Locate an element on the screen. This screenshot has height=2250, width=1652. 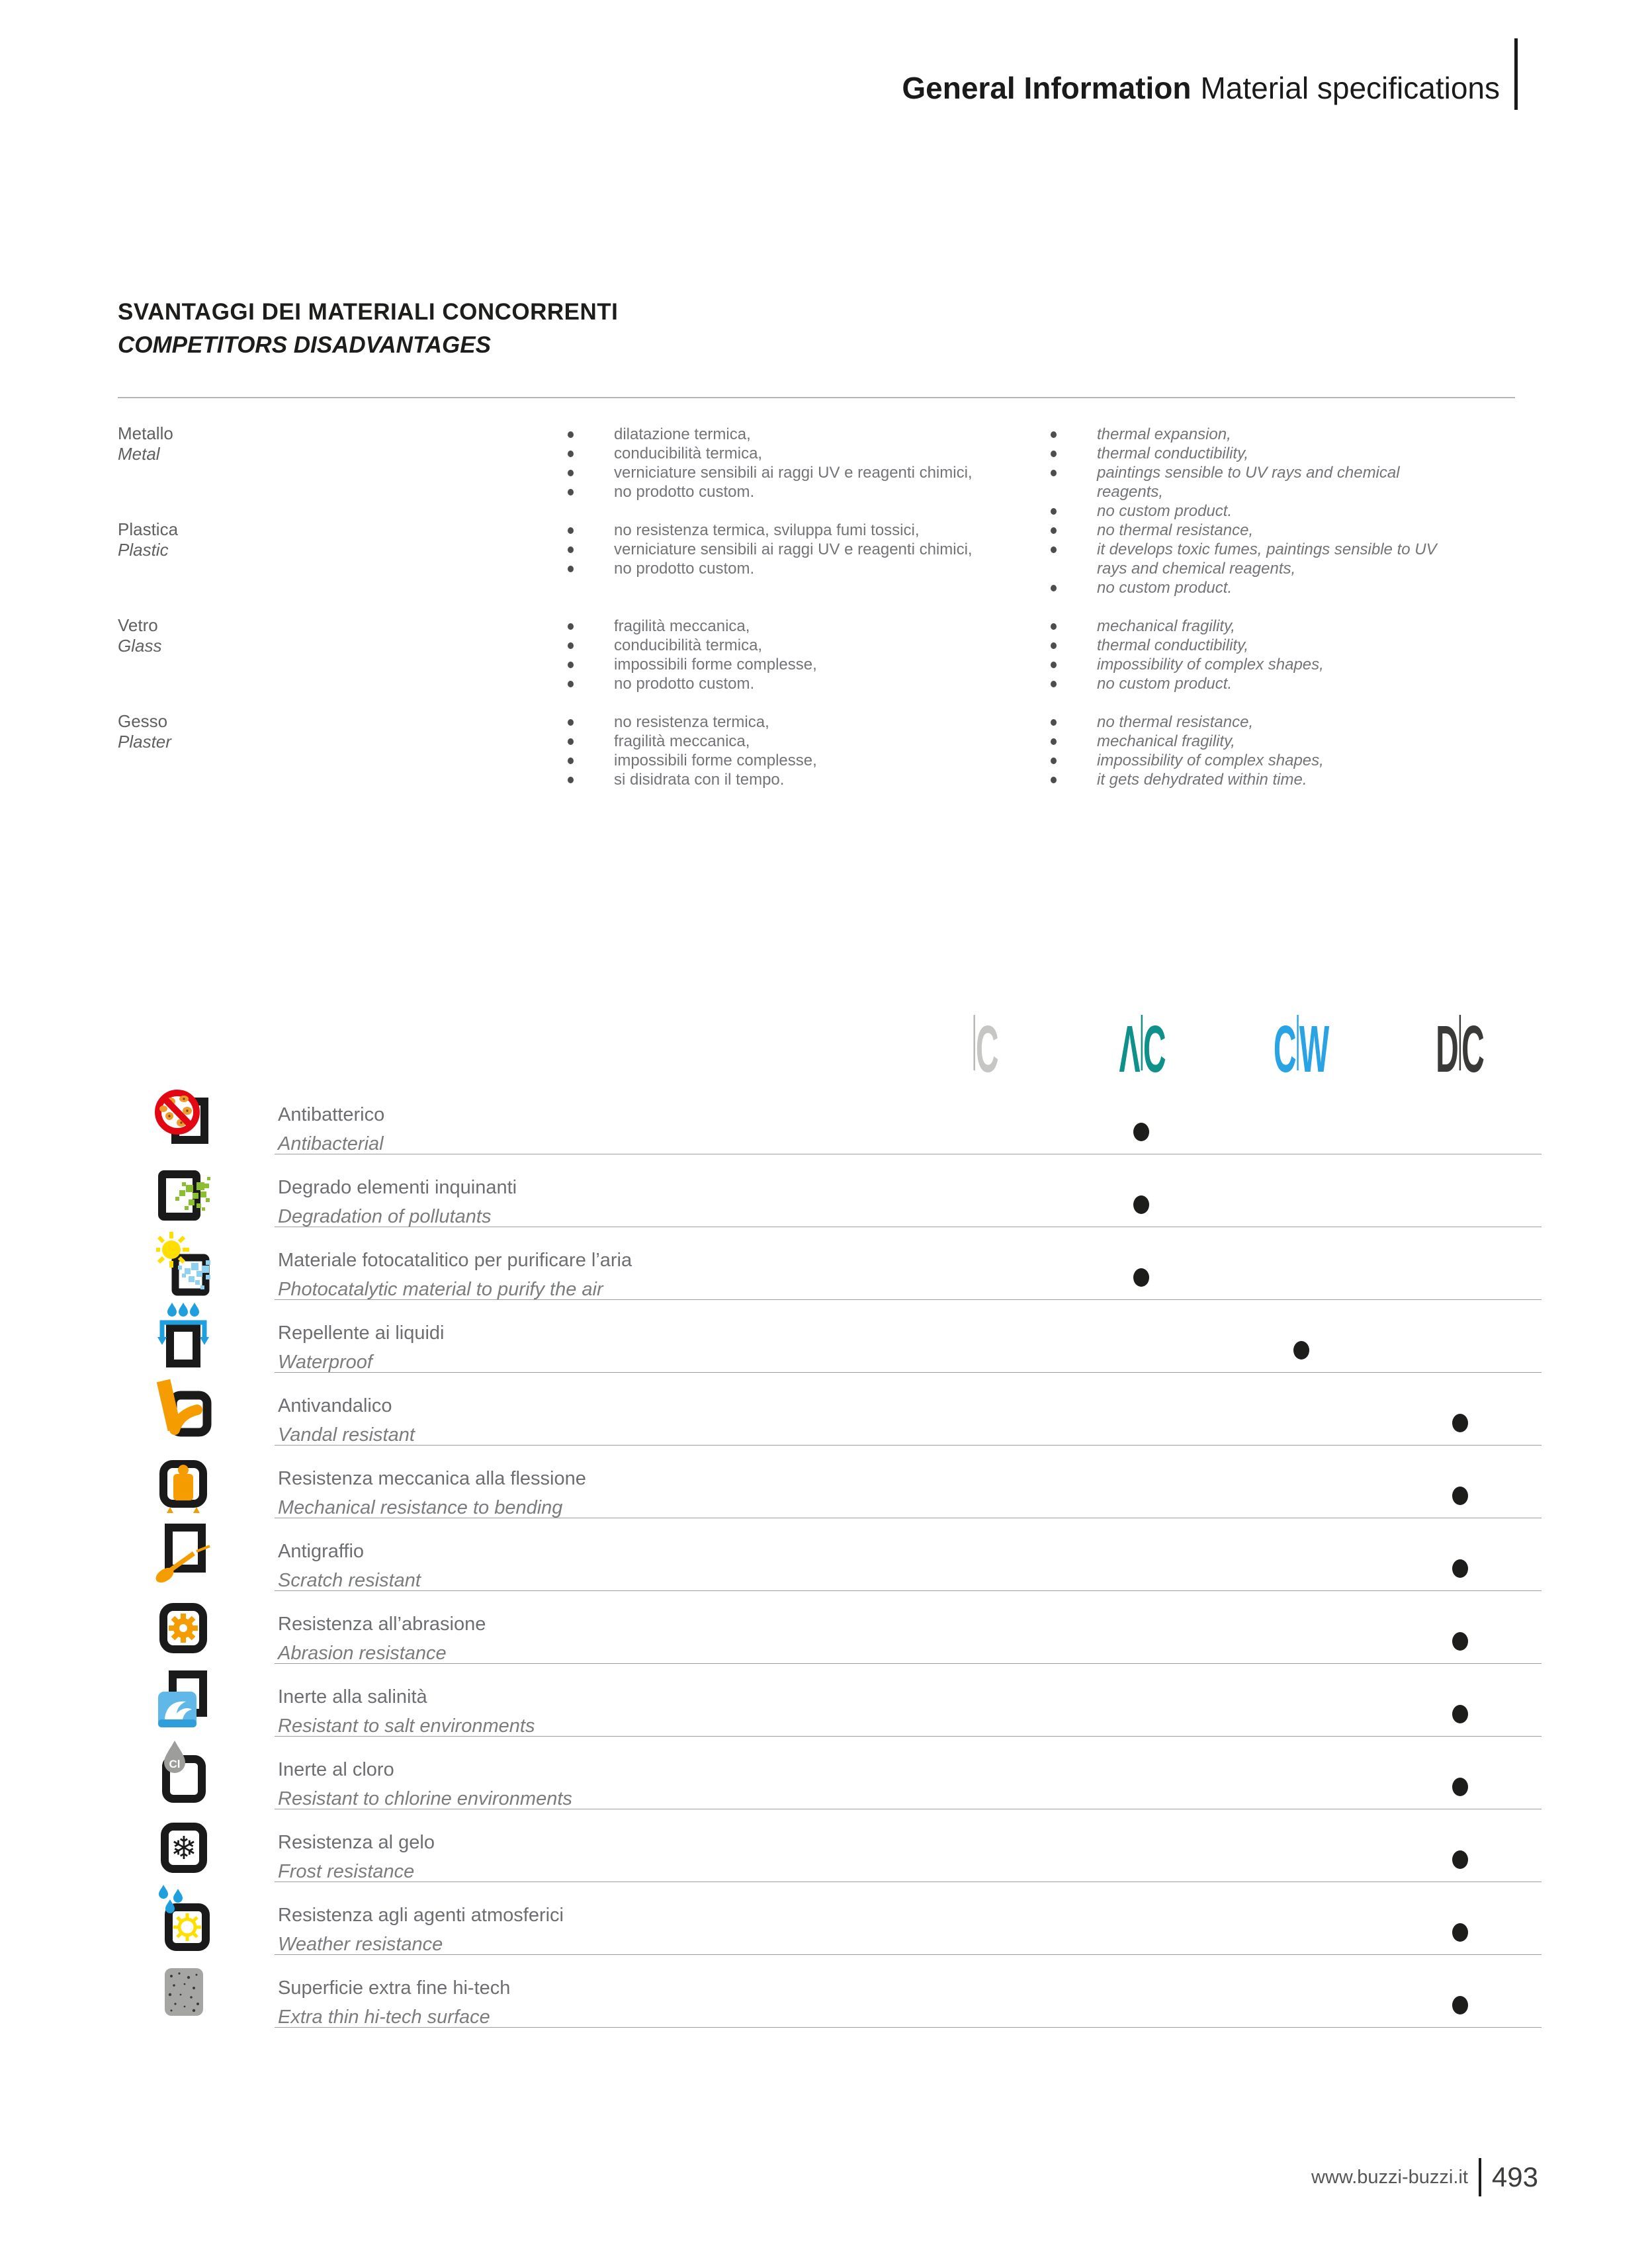
material-name-en: Plaster is located at coordinates (144, 742).